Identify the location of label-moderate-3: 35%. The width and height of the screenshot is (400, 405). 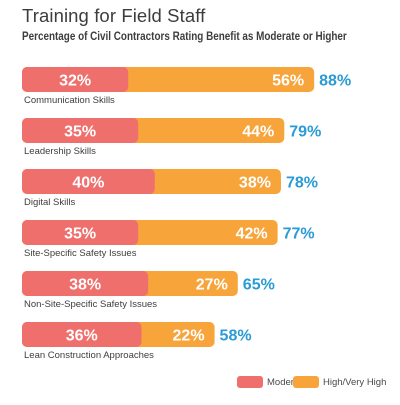
(80, 234).